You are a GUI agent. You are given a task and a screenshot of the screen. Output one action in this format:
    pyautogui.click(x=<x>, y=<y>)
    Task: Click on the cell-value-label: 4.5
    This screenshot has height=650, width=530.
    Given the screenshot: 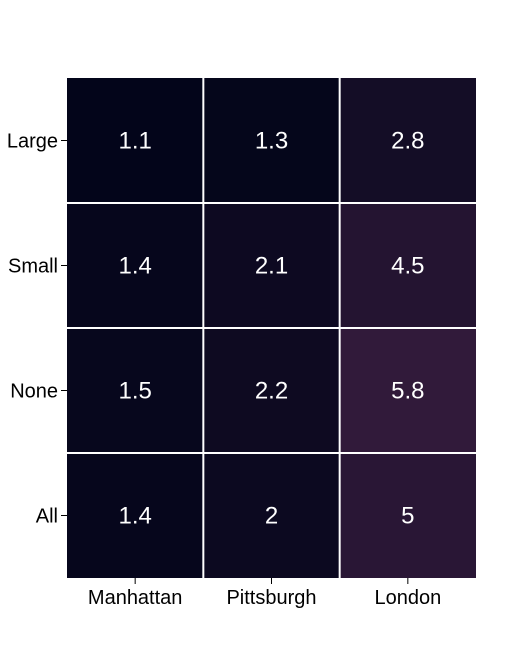 What is the action you would take?
    pyautogui.click(x=407, y=266)
    